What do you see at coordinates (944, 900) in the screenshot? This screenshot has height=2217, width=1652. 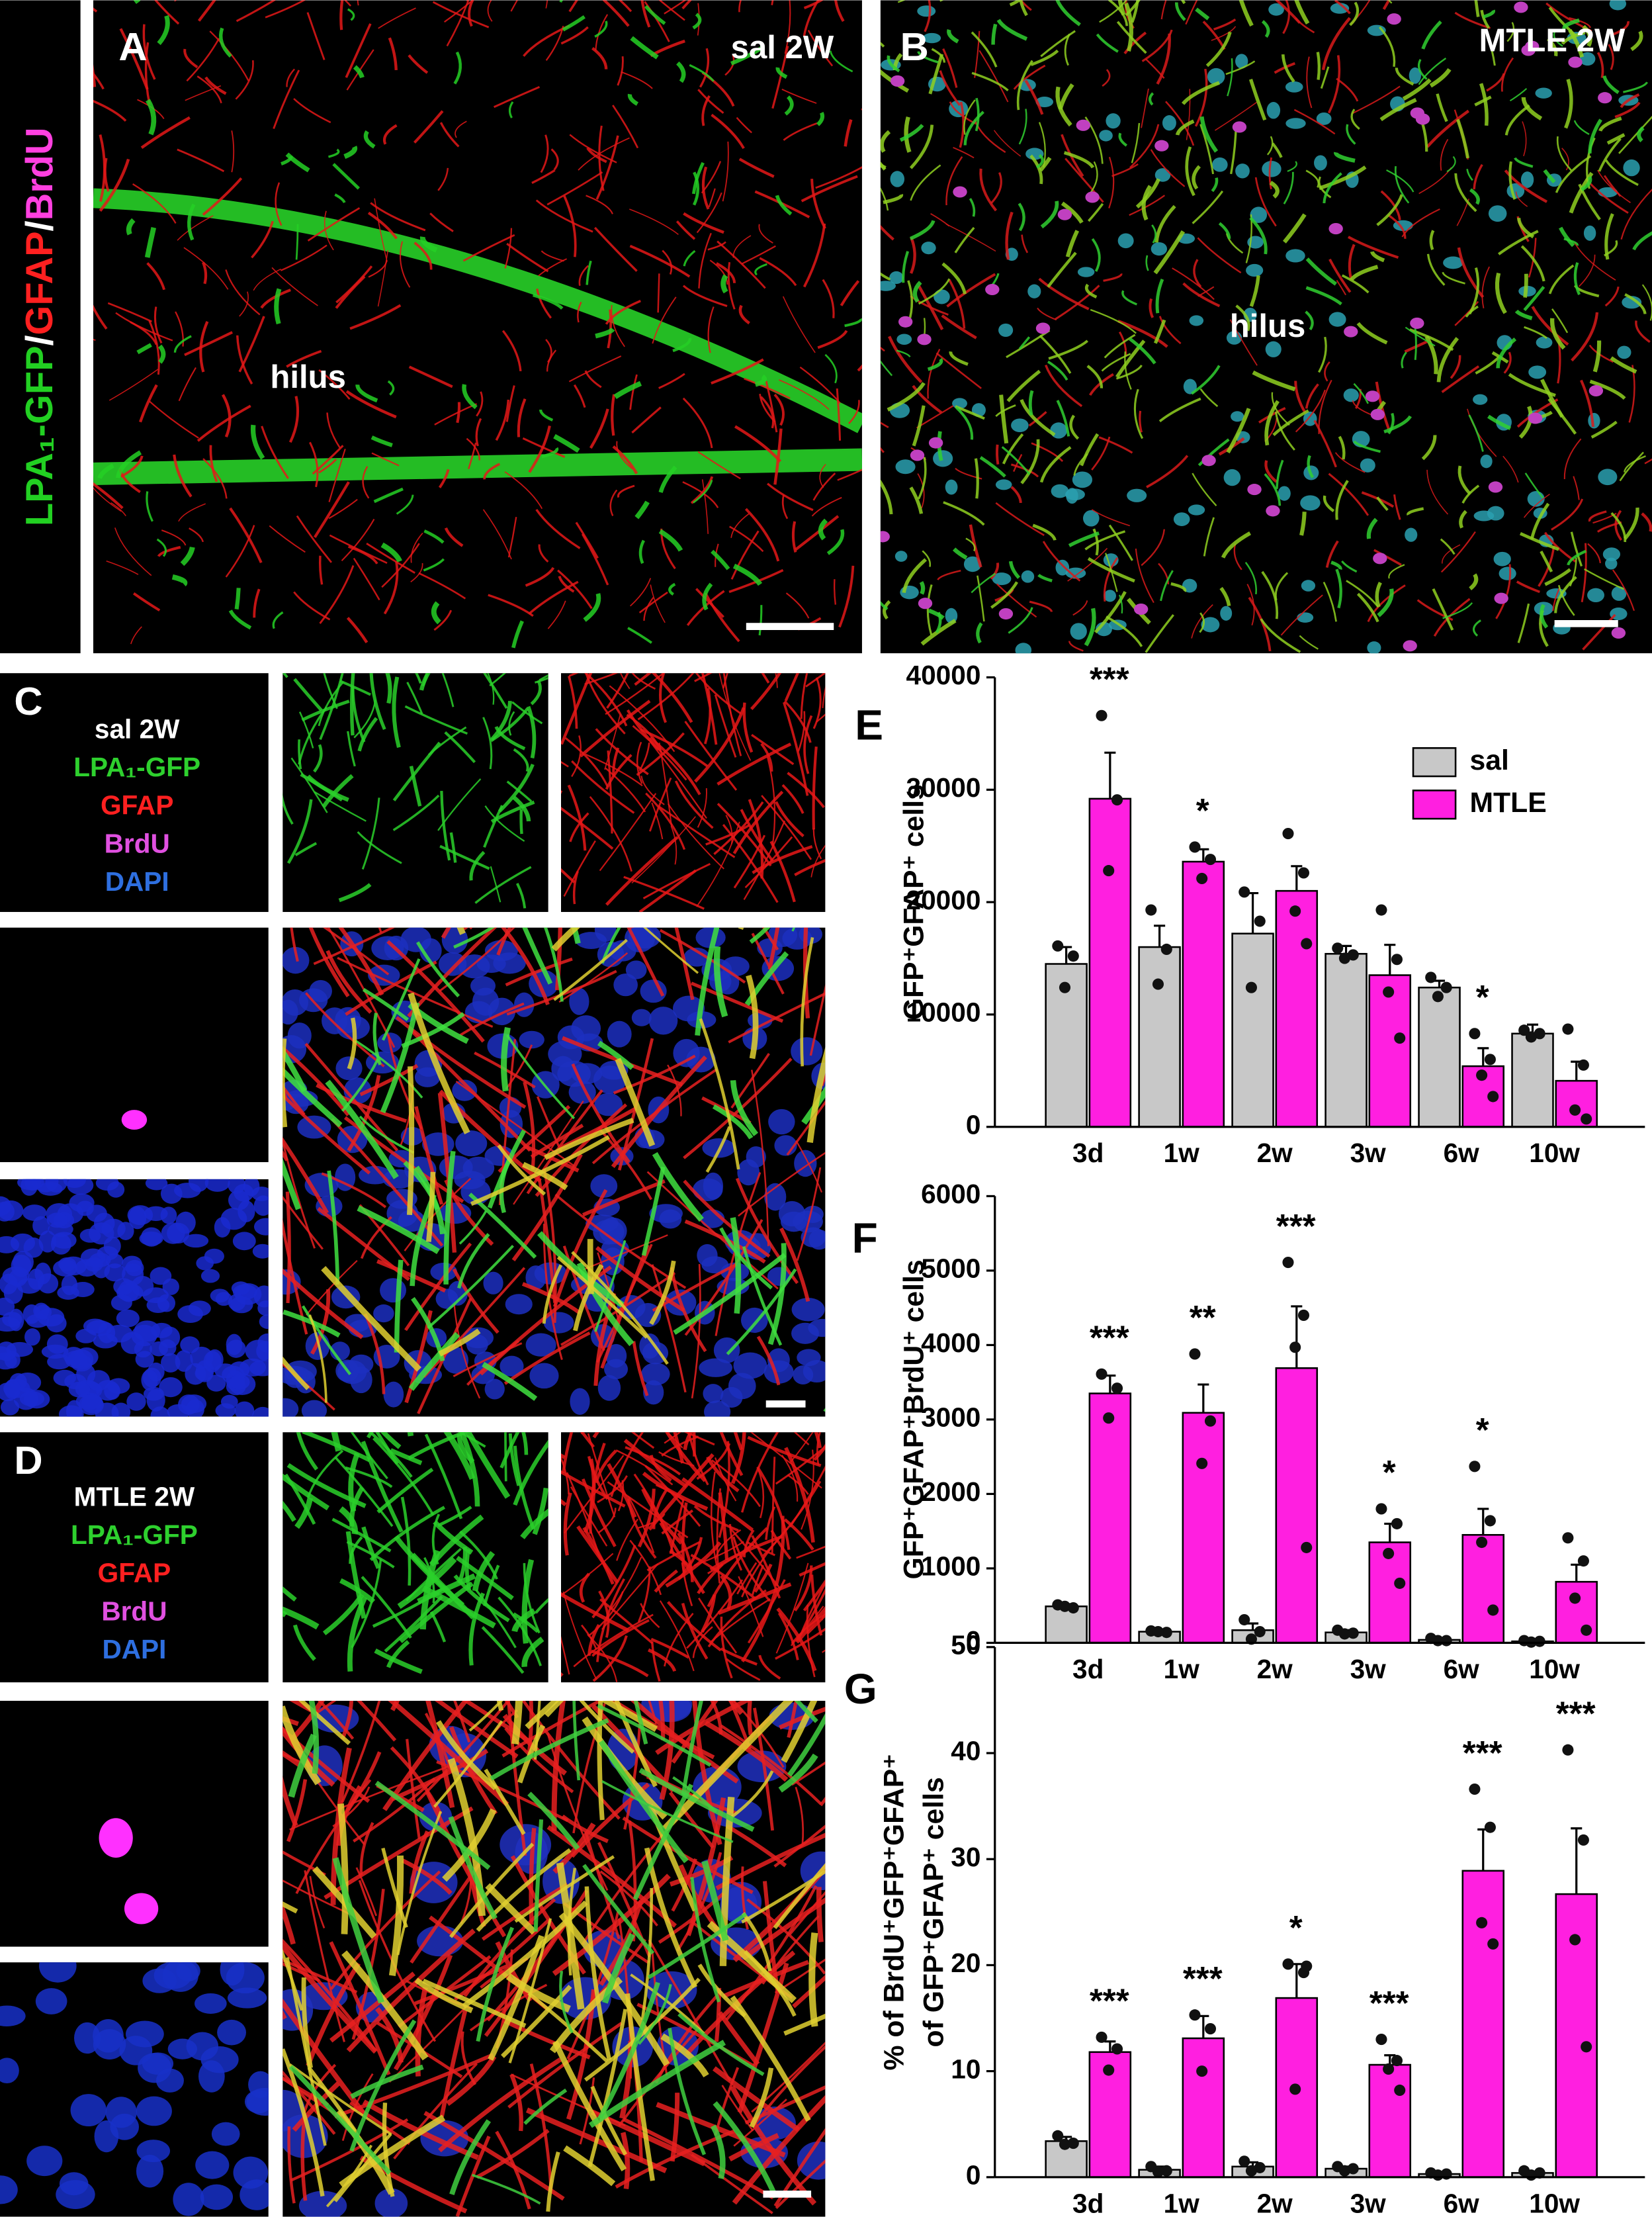 I see `y-tick-label: 20000` at bounding box center [944, 900].